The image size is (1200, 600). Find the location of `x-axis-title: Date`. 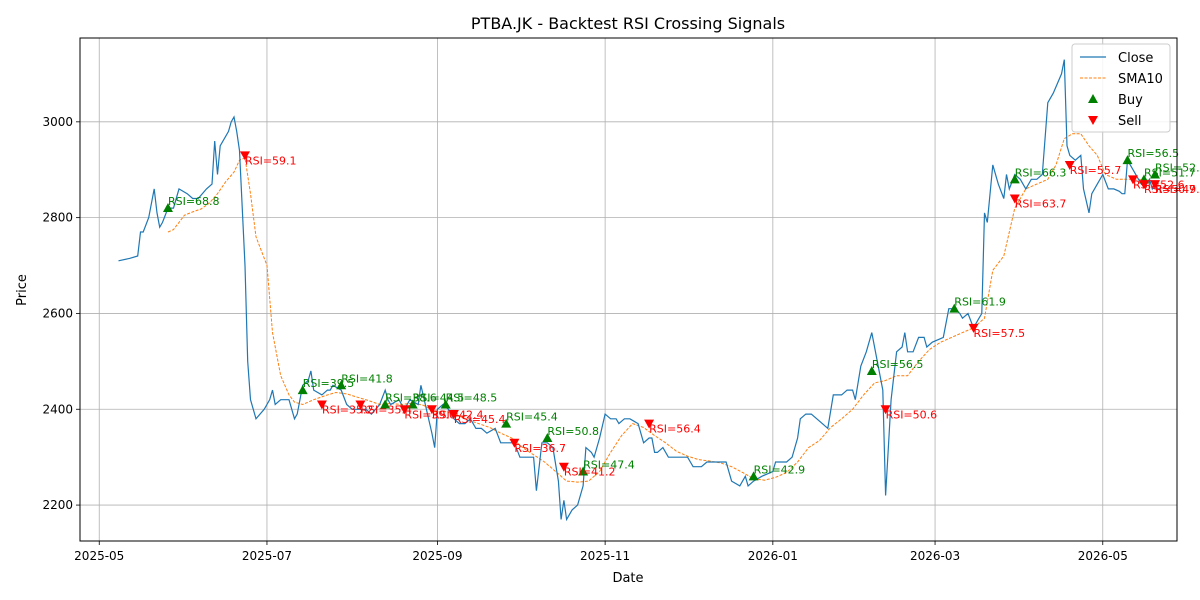

x-axis-title: Date is located at coordinates (627, 578).